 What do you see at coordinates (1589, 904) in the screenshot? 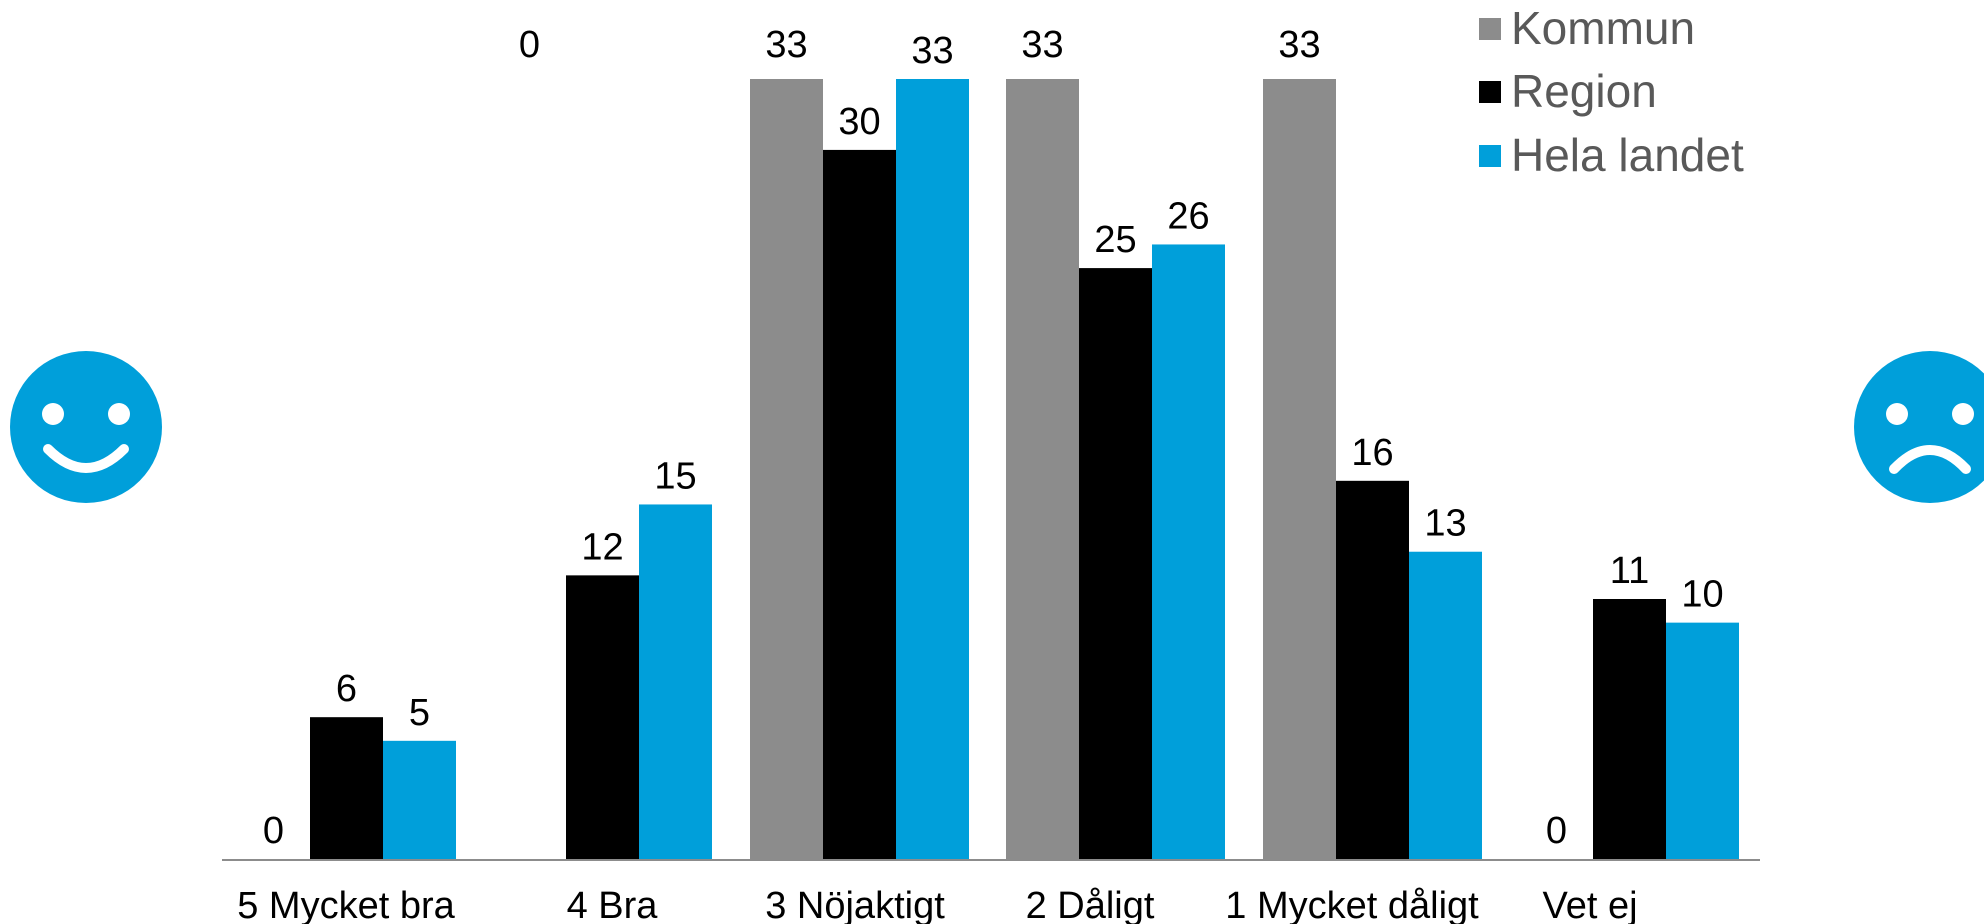
I see `x-tick-label: Vet ej` at bounding box center [1589, 904].